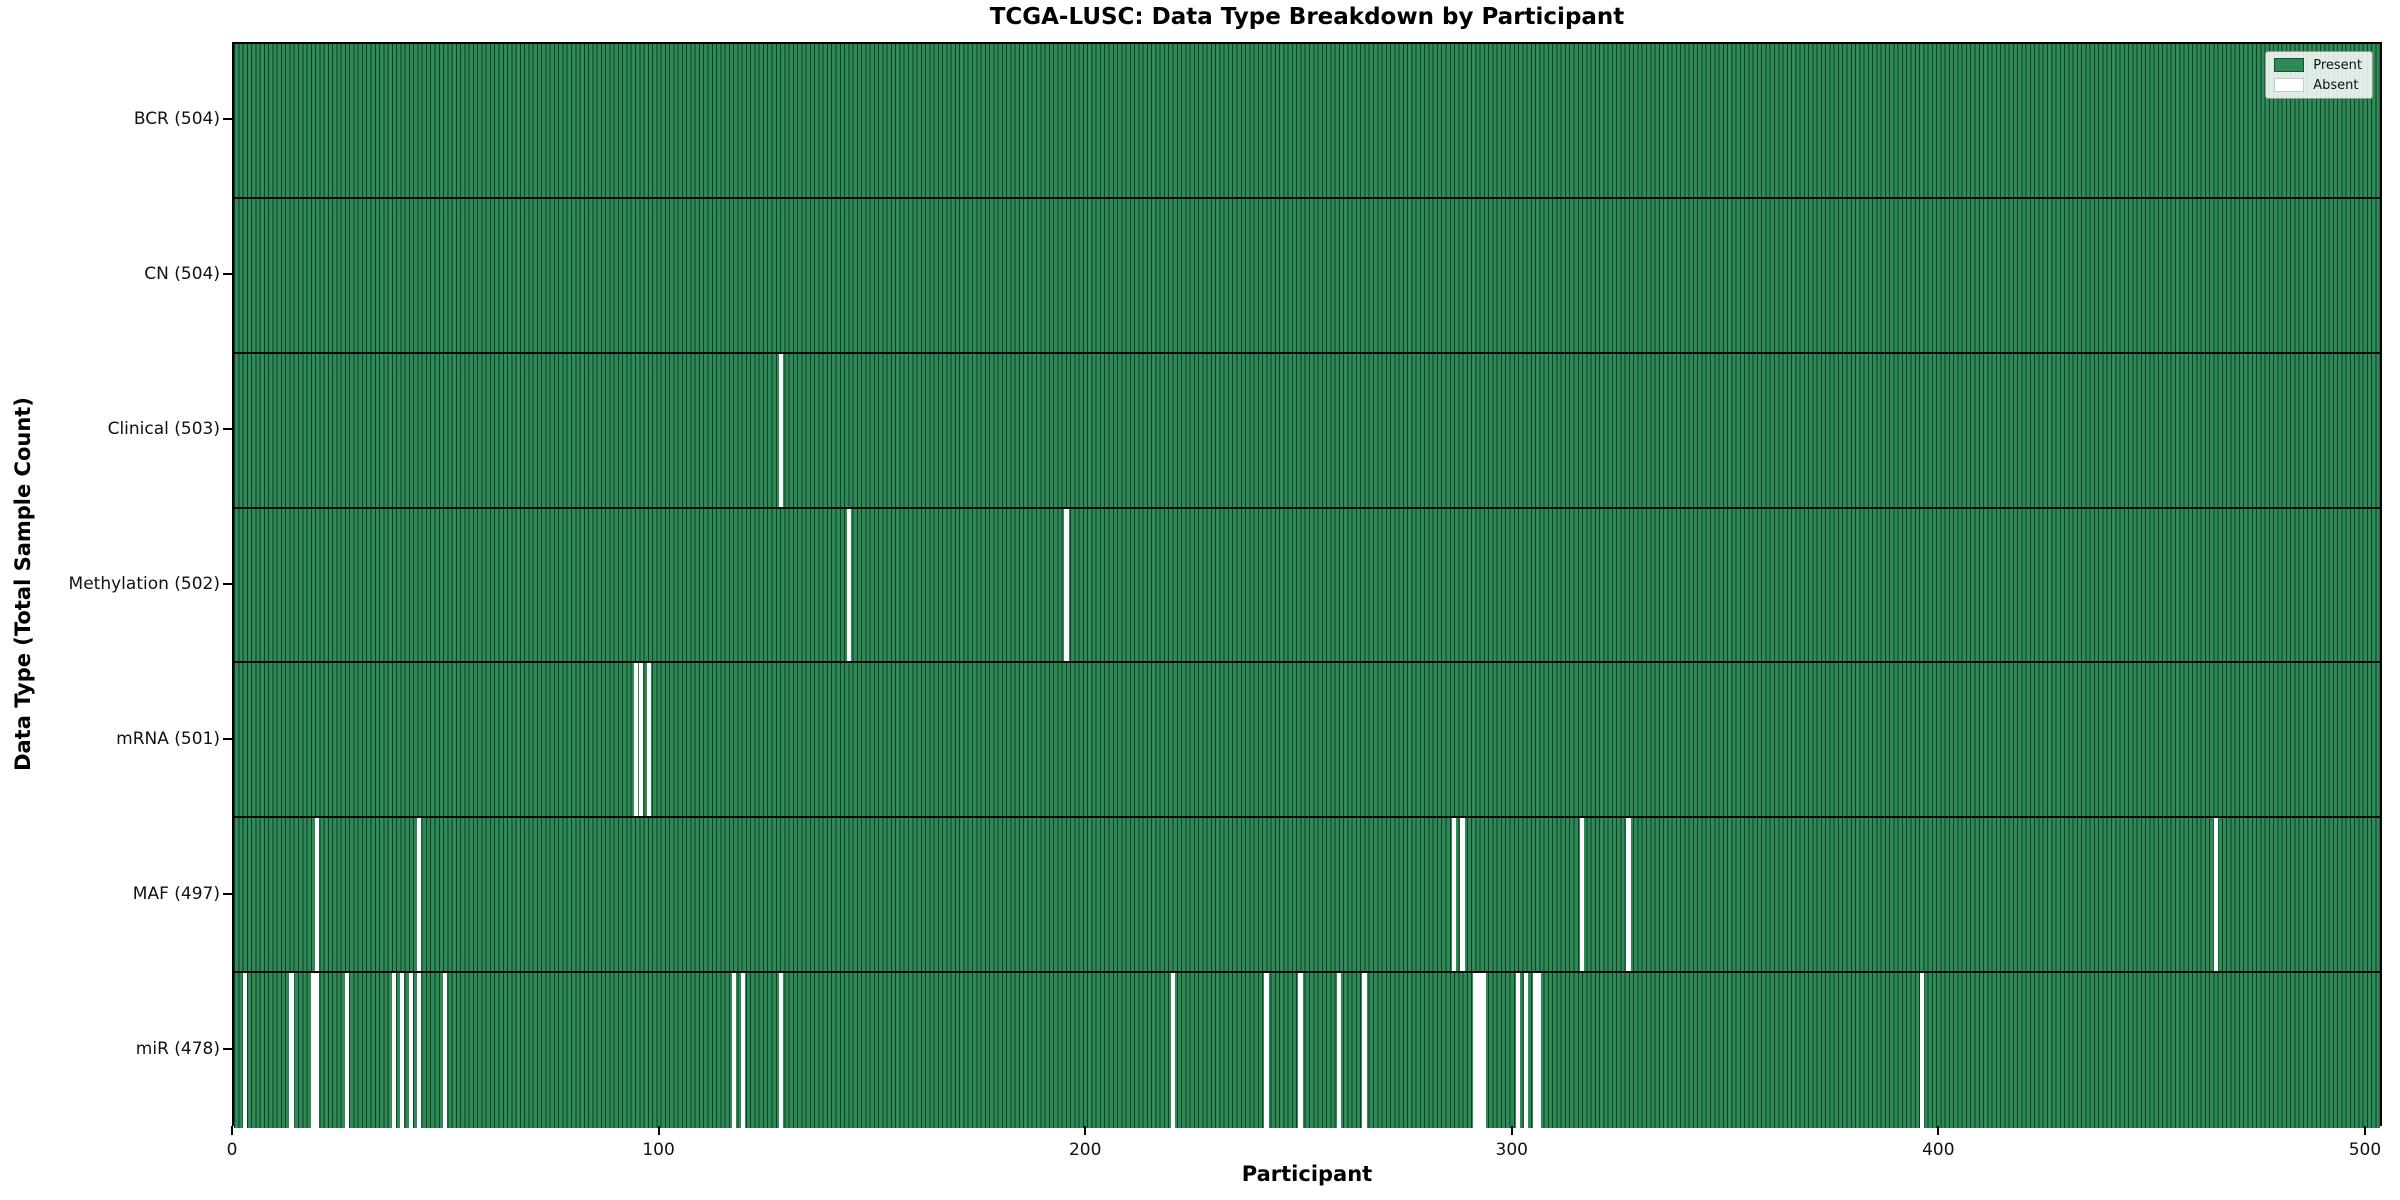 The image size is (2400, 1200). Describe the element at coordinates (2337, 65) in the screenshot. I see `legend-label-present: Present` at that location.